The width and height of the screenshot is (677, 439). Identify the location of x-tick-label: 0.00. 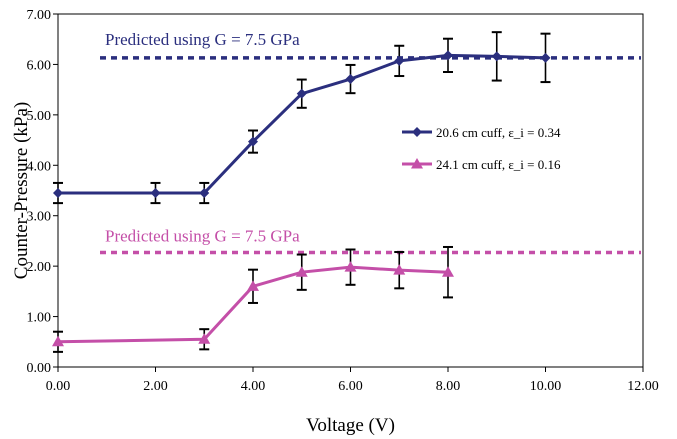
(58, 386).